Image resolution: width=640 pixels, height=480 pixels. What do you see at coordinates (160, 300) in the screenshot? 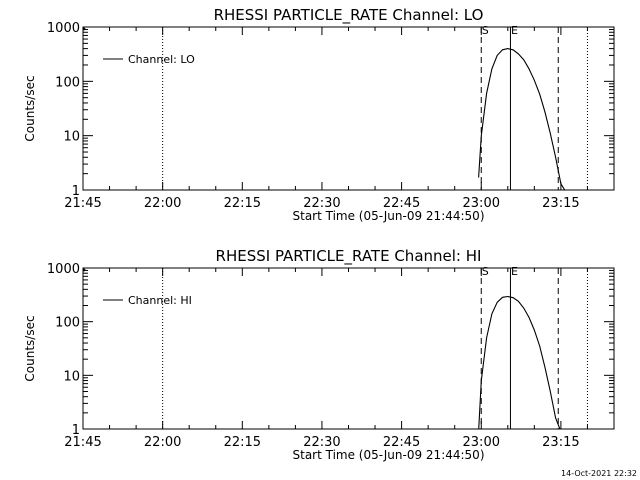
I see `legend-label: Channel: HI` at bounding box center [160, 300].